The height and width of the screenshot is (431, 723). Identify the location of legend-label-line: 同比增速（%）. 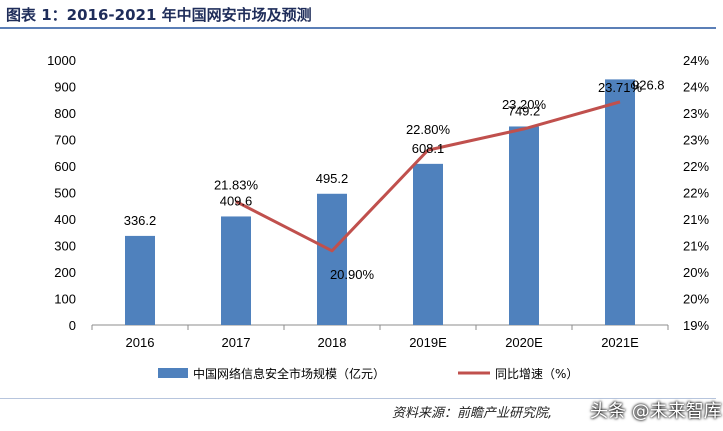
(536, 374).